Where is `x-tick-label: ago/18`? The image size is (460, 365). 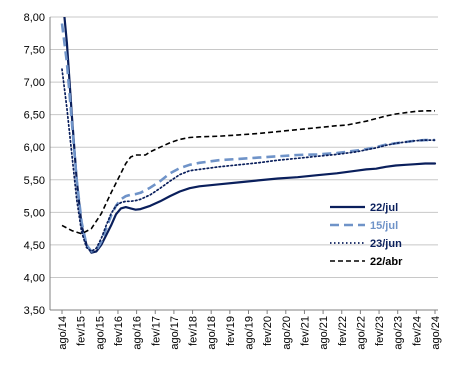 x-tick-label: ago/18 is located at coordinates (212, 333).